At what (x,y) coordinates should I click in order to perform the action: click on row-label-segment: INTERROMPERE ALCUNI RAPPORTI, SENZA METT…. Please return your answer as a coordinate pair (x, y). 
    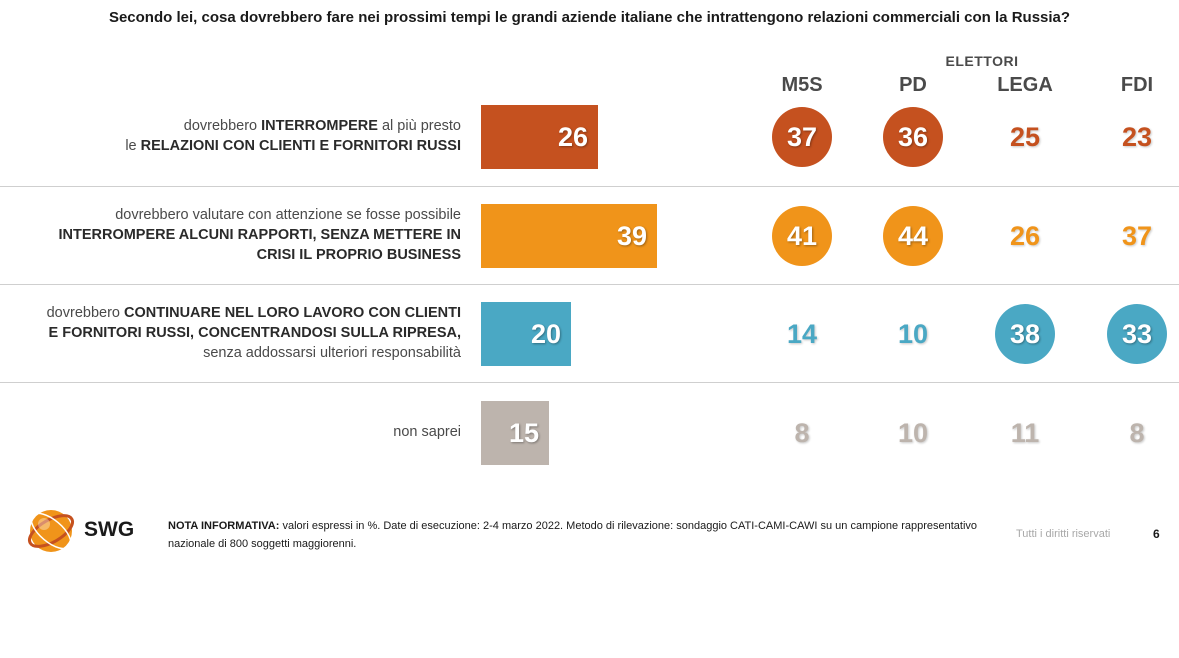
    Looking at the image, I should click on (259, 235).